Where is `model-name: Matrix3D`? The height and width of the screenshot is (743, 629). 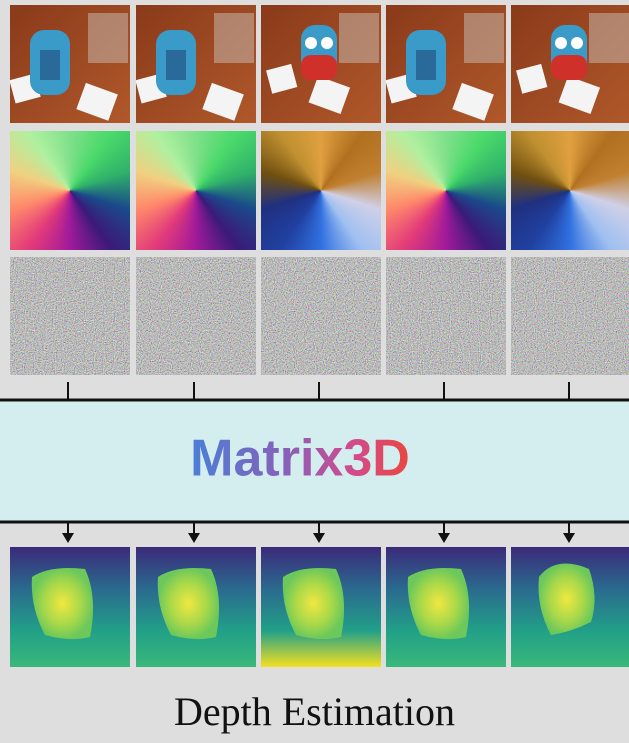 model-name: Matrix3D is located at coordinates (300, 459).